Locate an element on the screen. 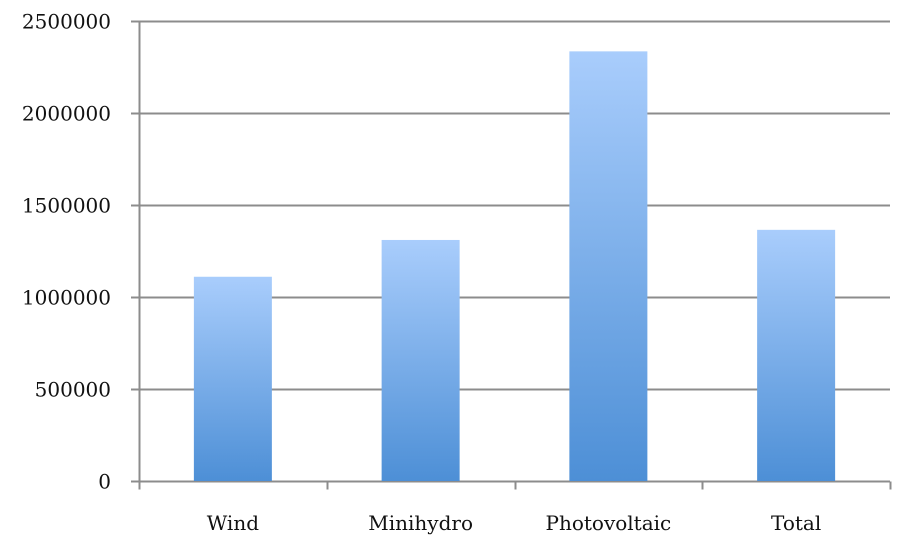 The width and height of the screenshot is (902, 542). y-tick-label: 1000000 is located at coordinates (66, 298).